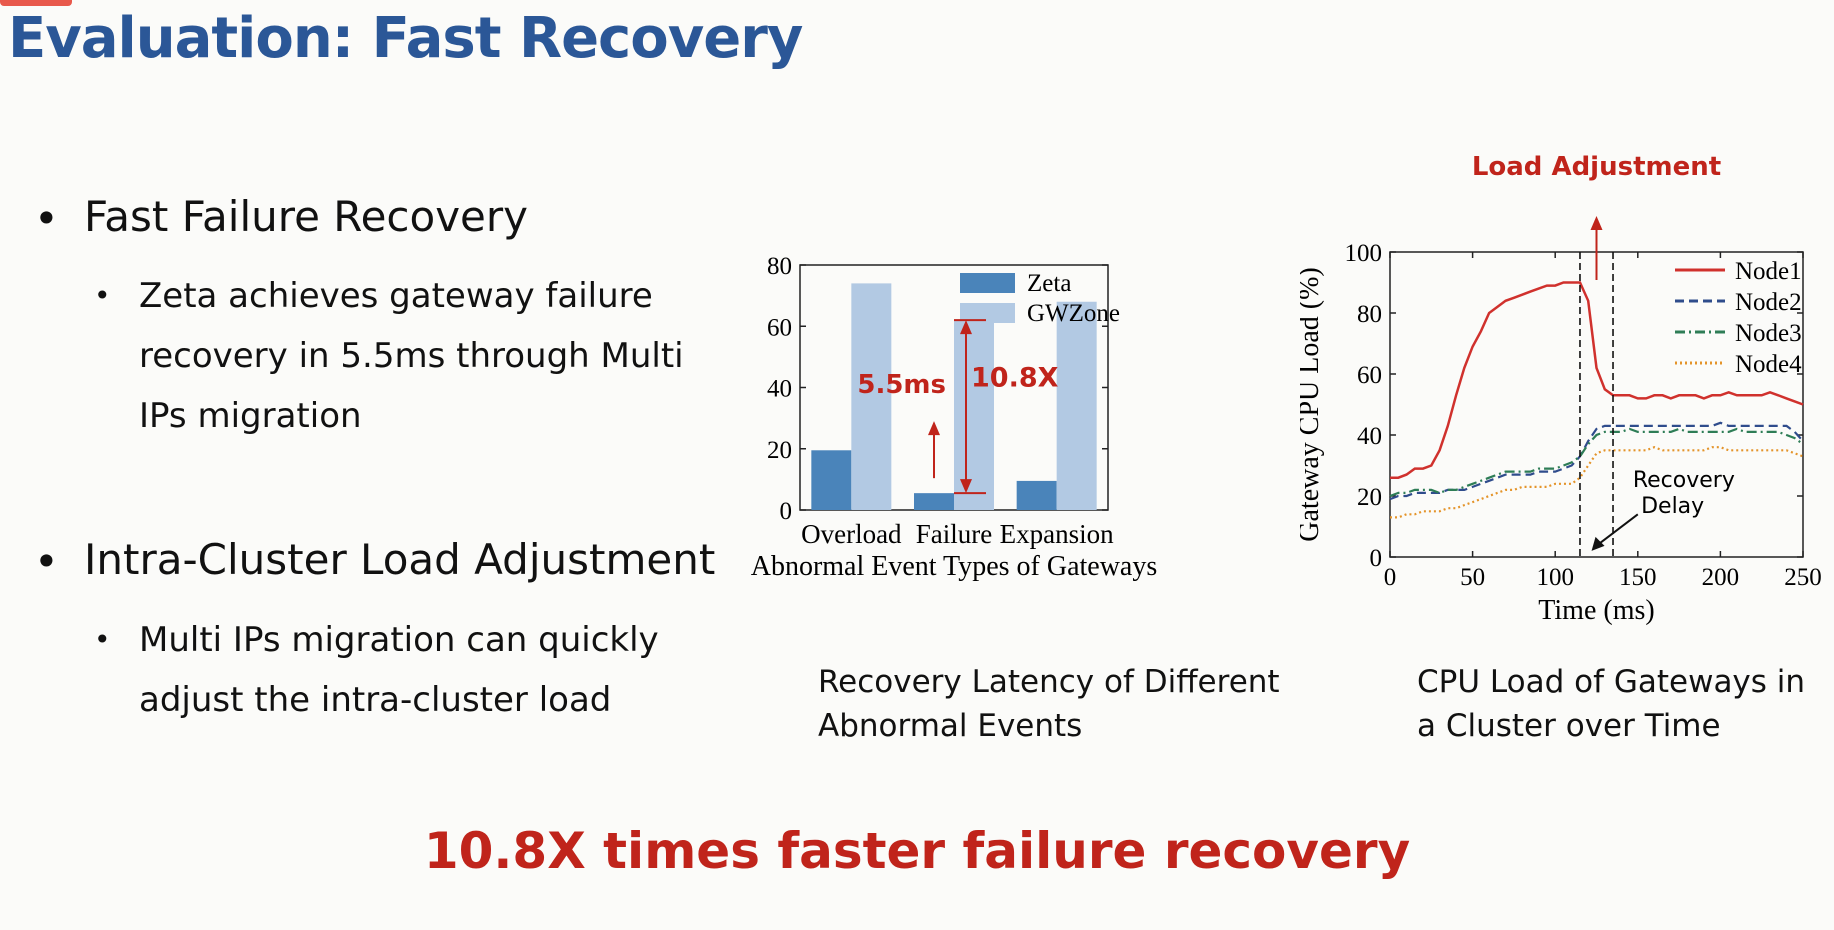 The width and height of the screenshot is (1834, 930). I want to click on speedup-annotation: 10.8X, so click(1015, 378).